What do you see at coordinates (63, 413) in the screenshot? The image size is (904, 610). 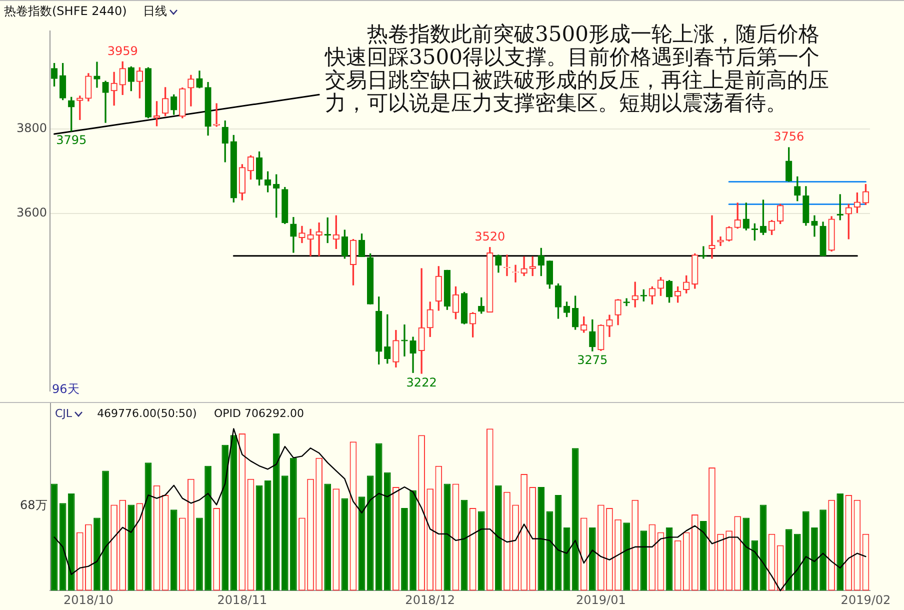 I see `chart-title: CJL` at bounding box center [63, 413].